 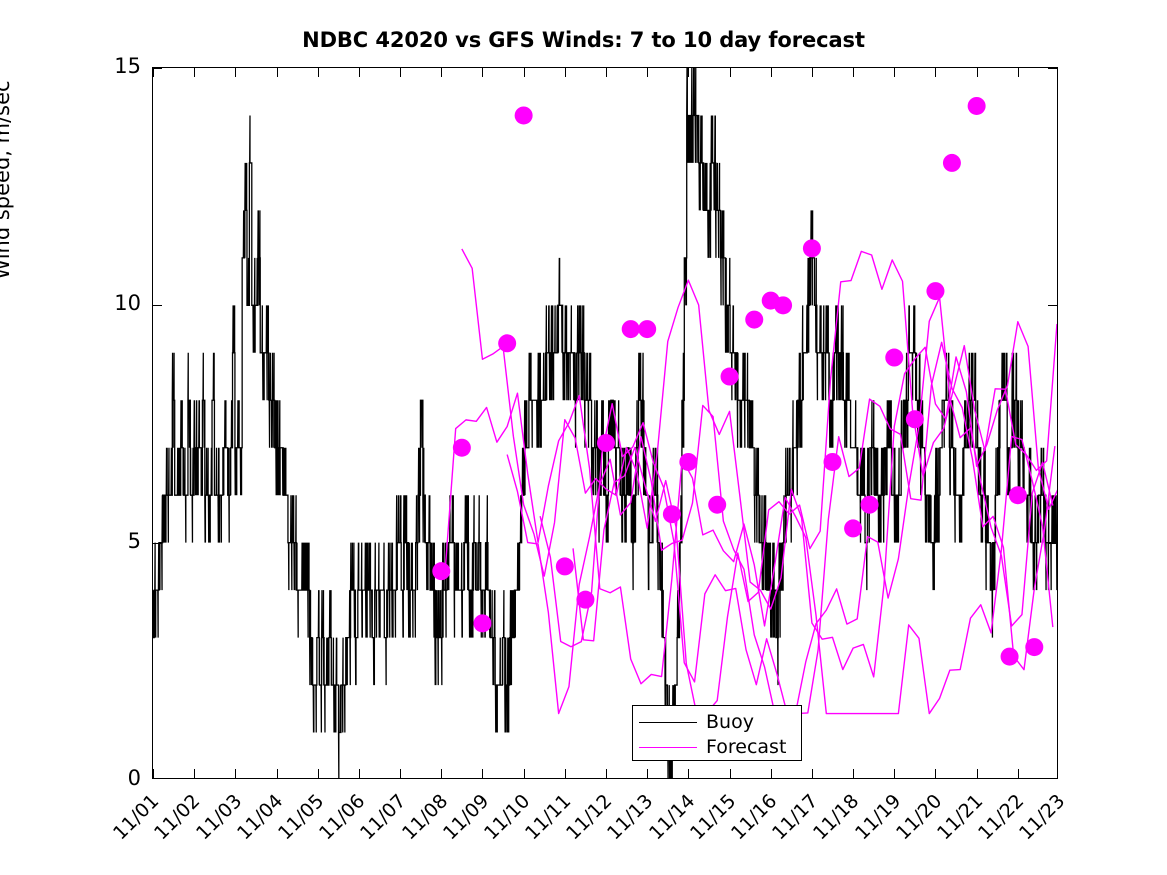 I want to click on x-tick-label: 11/03, so click(x=218, y=817).